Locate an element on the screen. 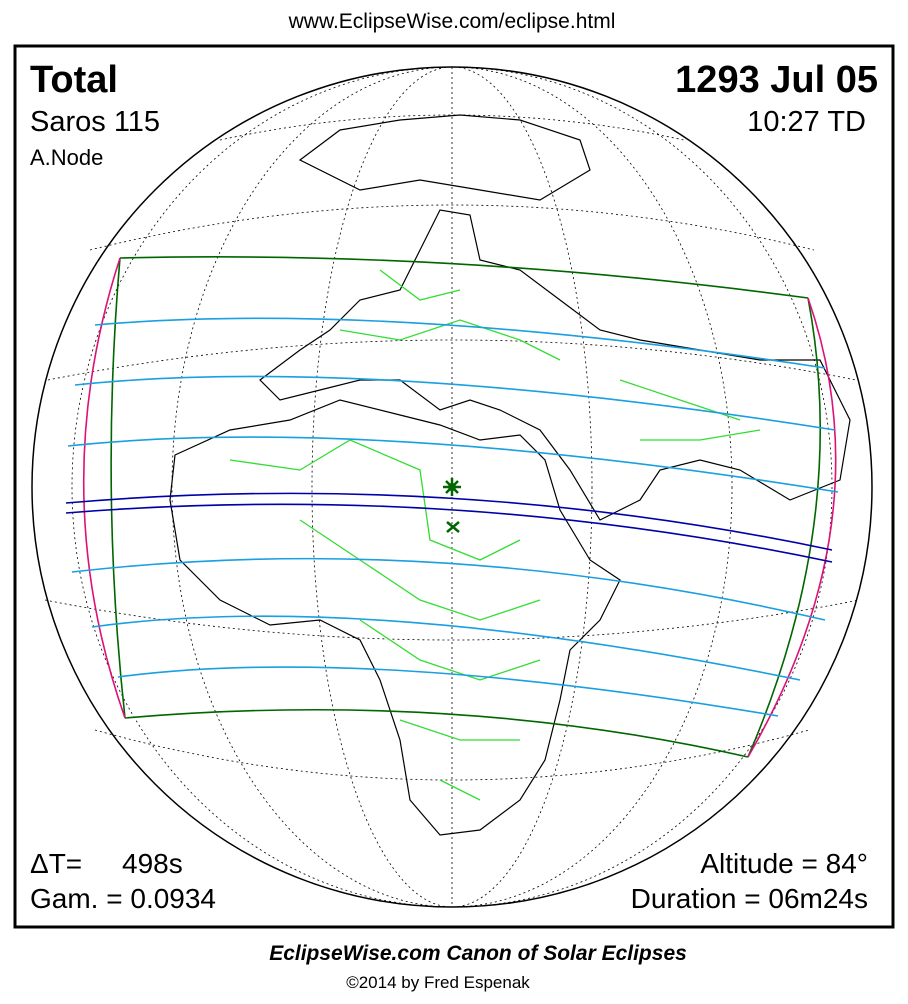 This screenshot has height=1004, width=908. eclipse-date: 1293 Jul 05 is located at coordinates (776, 80).